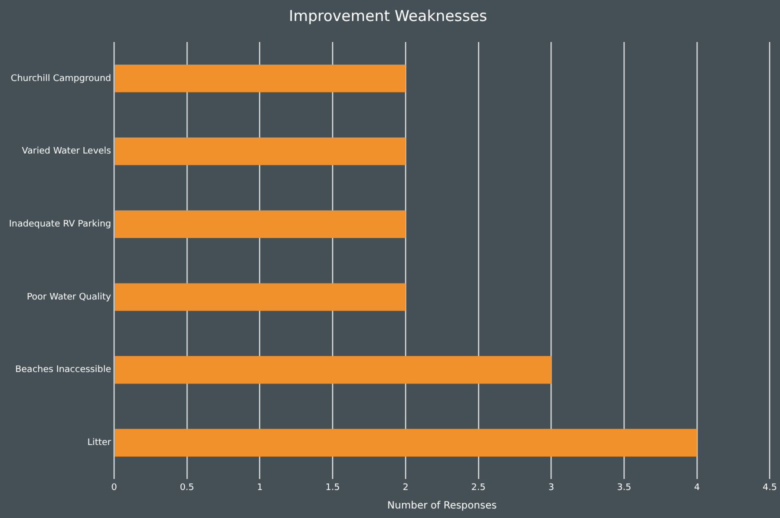 Image resolution: width=780 pixels, height=518 pixels. I want to click on y-tick-label: Litter, so click(99, 443).